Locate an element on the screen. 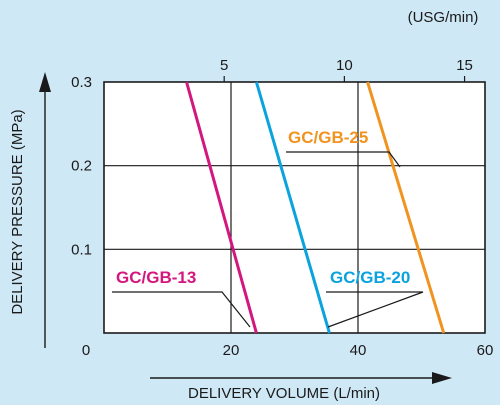 The image size is (500, 405). secondary-x-unit: (USG/min) is located at coordinates (443, 17).